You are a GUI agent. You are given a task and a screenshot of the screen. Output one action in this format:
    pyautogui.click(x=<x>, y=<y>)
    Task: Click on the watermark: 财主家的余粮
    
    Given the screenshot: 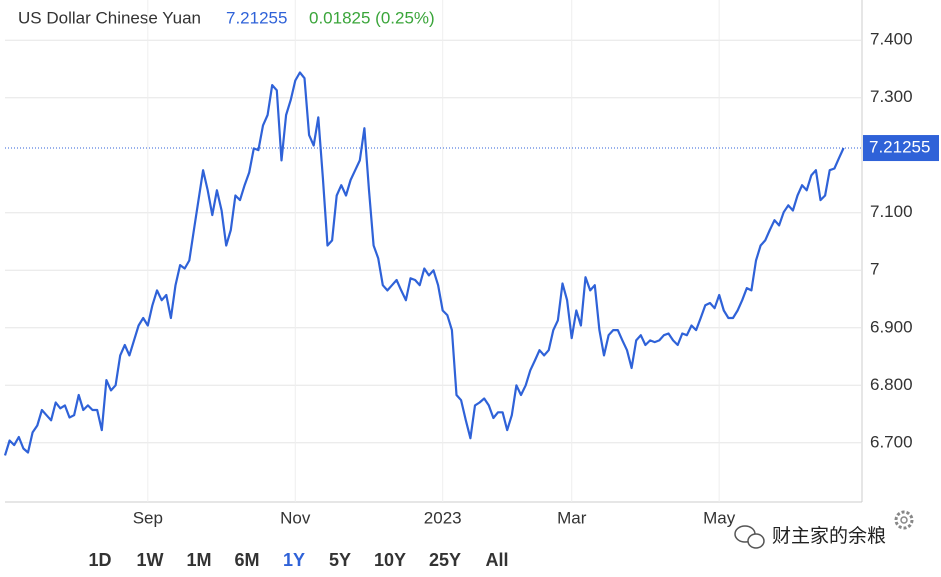 What is the action you would take?
    pyautogui.click(x=810, y=537)
    